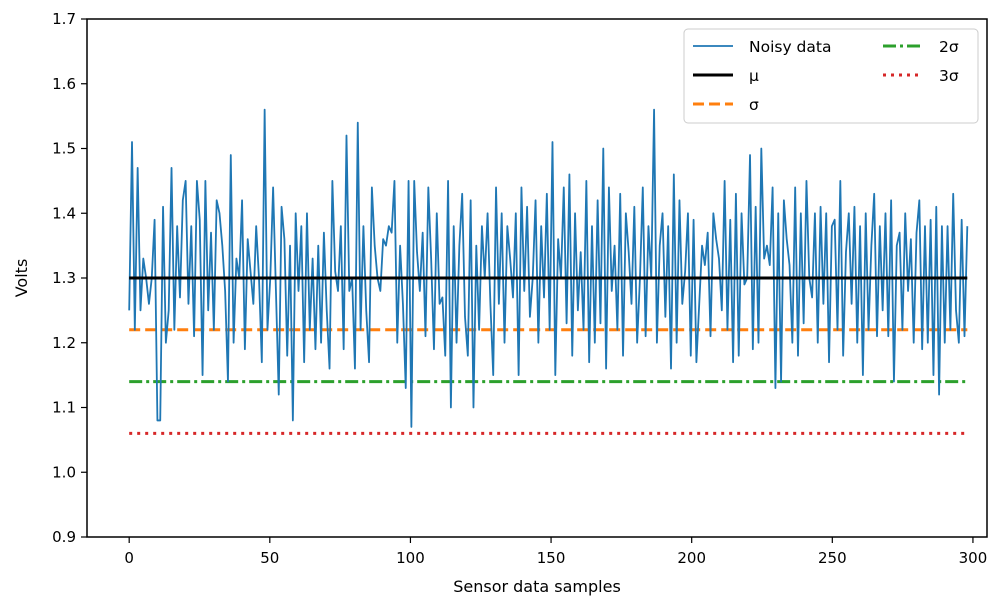  I want to click on y-tick-label: 1.7, so click(64, 19).